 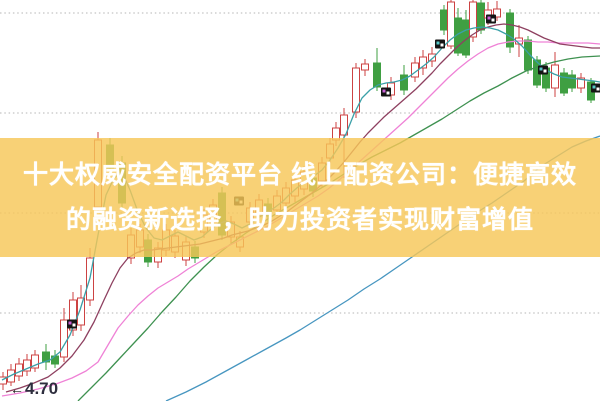 I want to click on low-price-value: 4.70, so click(x=42, y=388).